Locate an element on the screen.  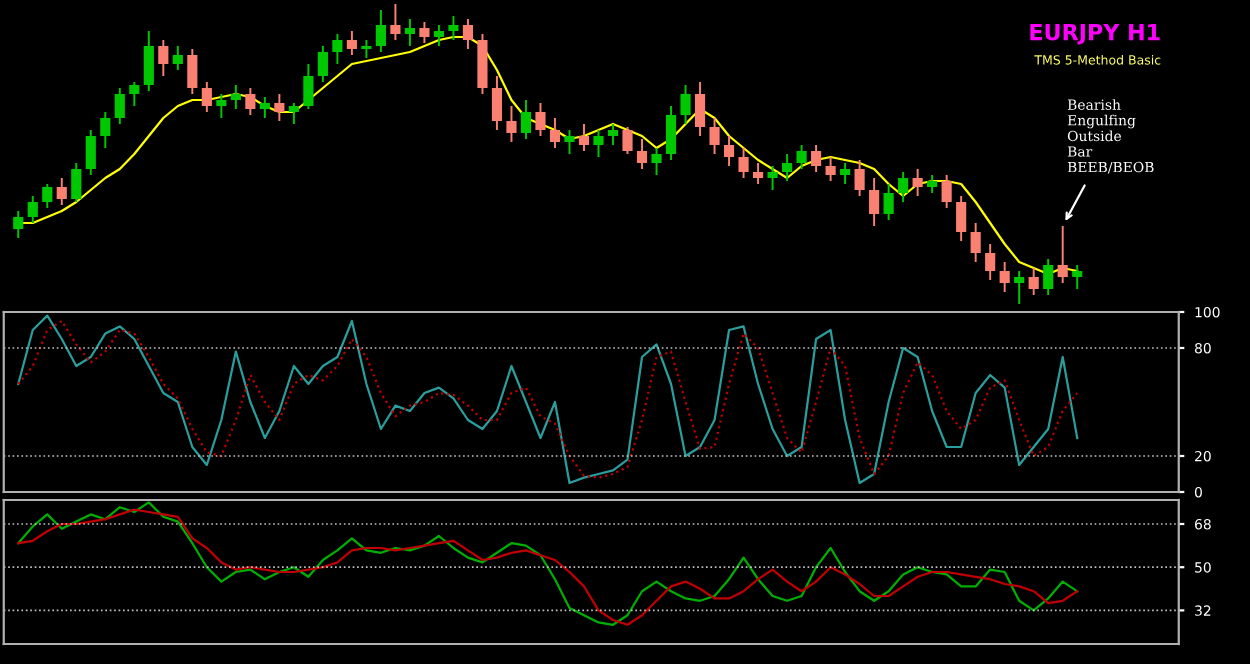
text: EURJPY H1 is located at coordinates (1095, 34).